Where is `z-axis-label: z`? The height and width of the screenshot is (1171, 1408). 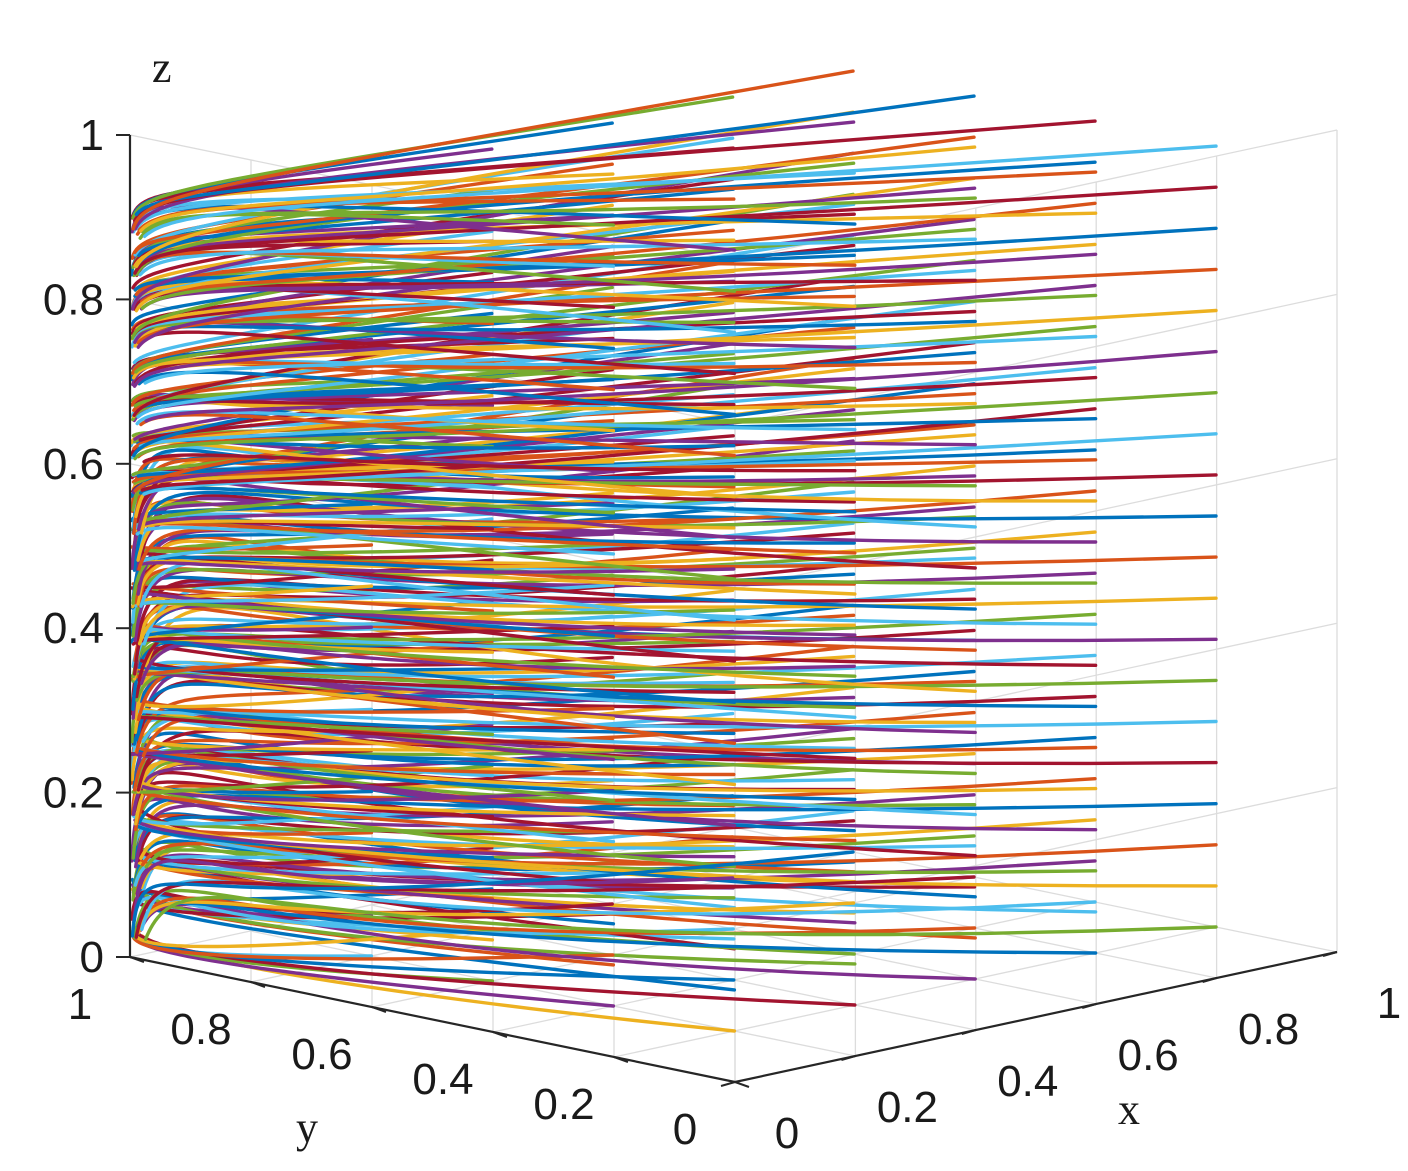 z-axis-label: z is located at coordinates (162, 67).